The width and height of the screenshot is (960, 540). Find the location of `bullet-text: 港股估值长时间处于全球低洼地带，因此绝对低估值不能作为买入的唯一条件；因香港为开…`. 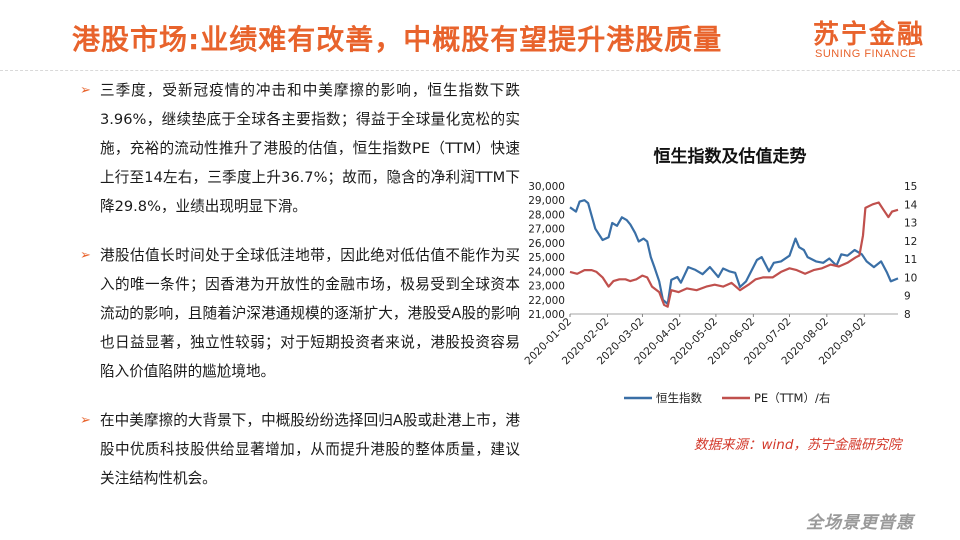

bullet-text: 港股估值长时间处于全球低洼地带，因此绝对低估值不能作为买入的唯一条件；因香港为开… is located at coordinates (310, 313).